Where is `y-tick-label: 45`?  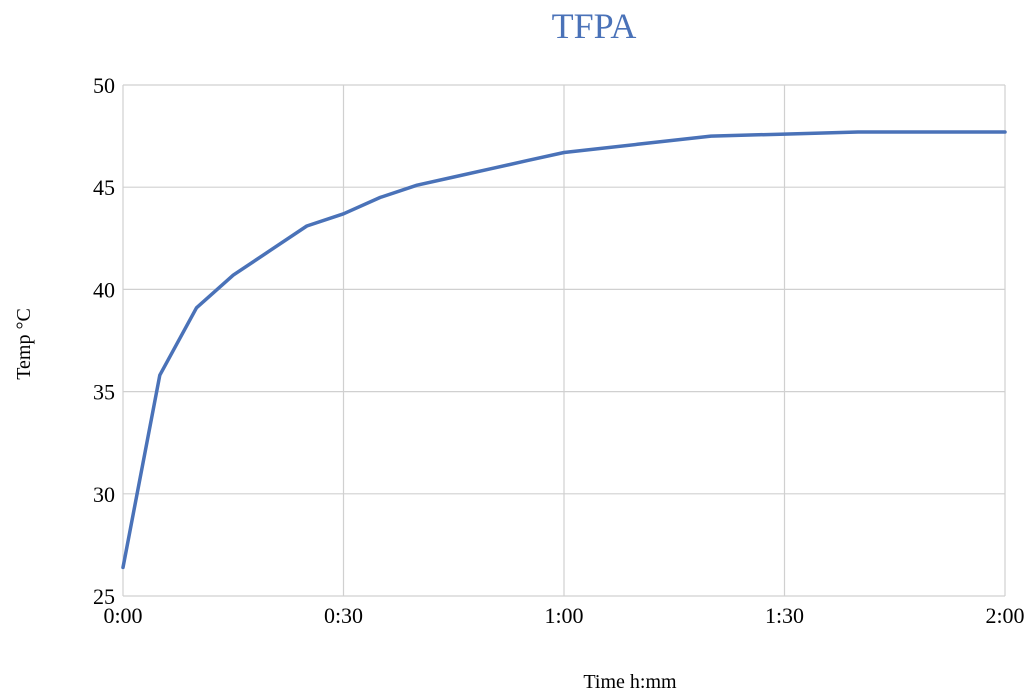 y-tick-label: 45 is located at coordinates (104, 187).